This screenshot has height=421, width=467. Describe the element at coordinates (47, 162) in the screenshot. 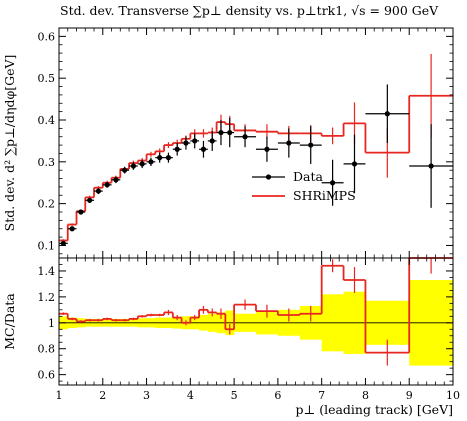

I see `upper-y-tick-label: 0.3` at that location.